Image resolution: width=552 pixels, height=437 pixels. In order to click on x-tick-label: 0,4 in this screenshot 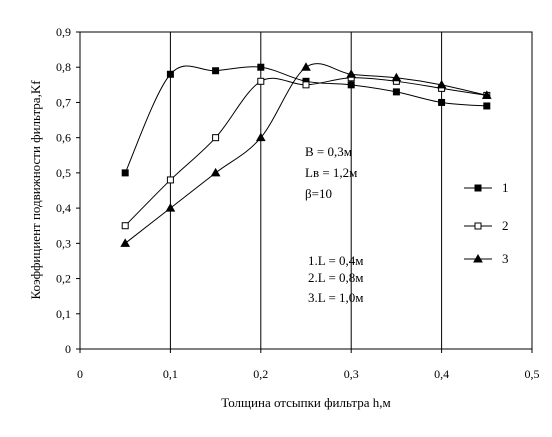, I will do `click(441, 374)`.